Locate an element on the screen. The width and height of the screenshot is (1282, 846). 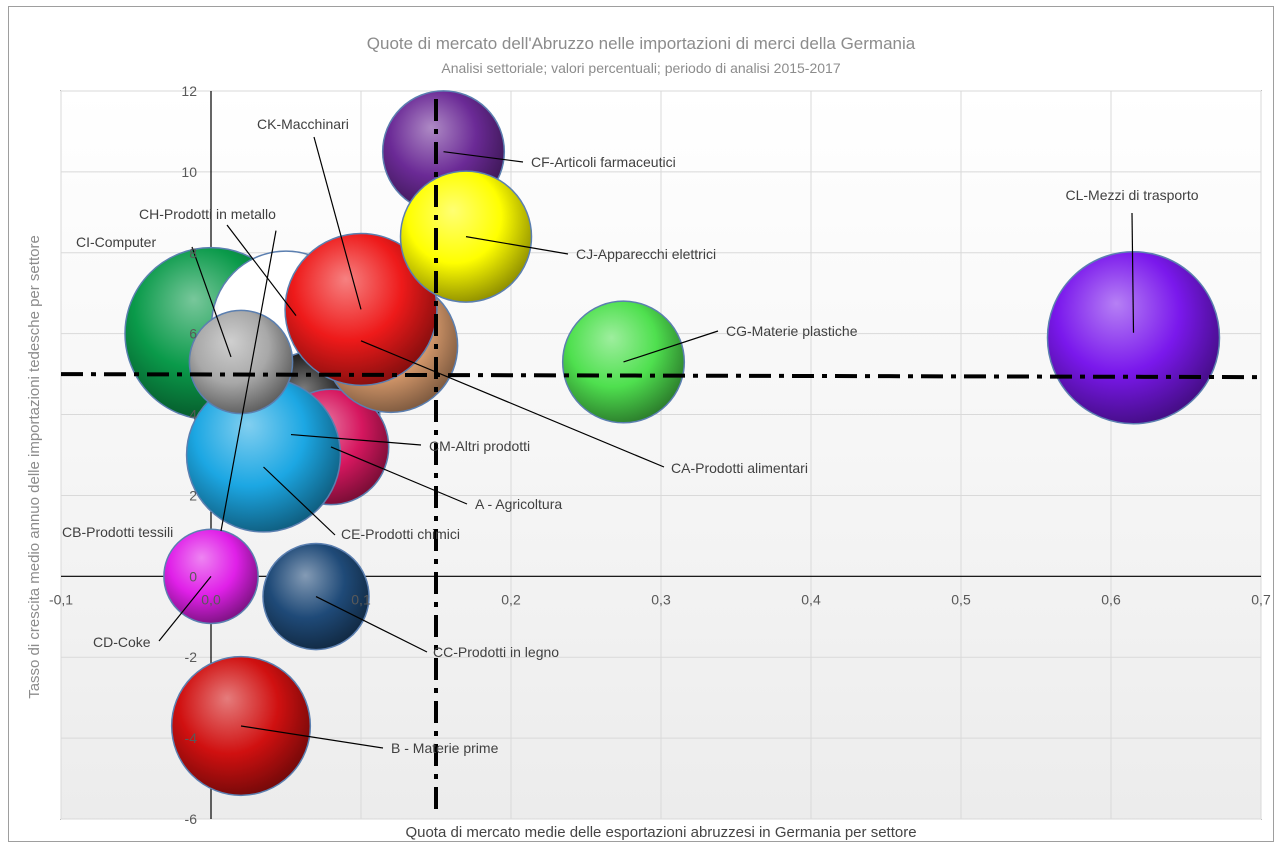
bubble-cj-apparecchi-elettrici is located at coordinates (466, 236).